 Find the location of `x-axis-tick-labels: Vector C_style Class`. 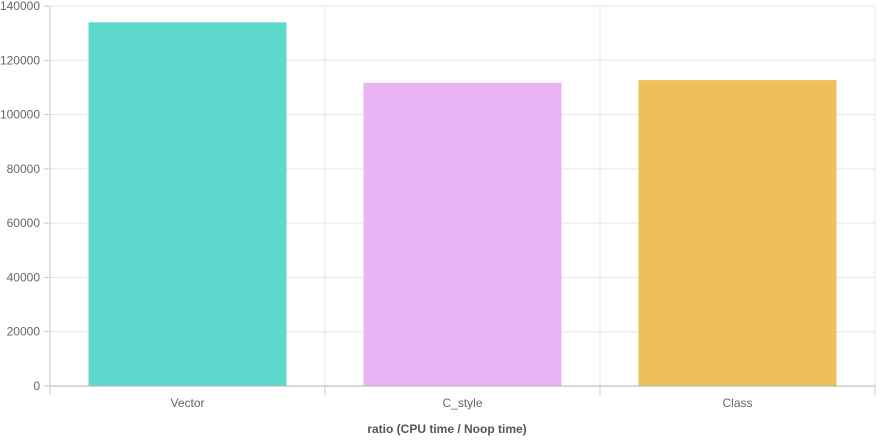

x-axis-tick-labels: Vector C_style Class is located at coordinates (461, 403).